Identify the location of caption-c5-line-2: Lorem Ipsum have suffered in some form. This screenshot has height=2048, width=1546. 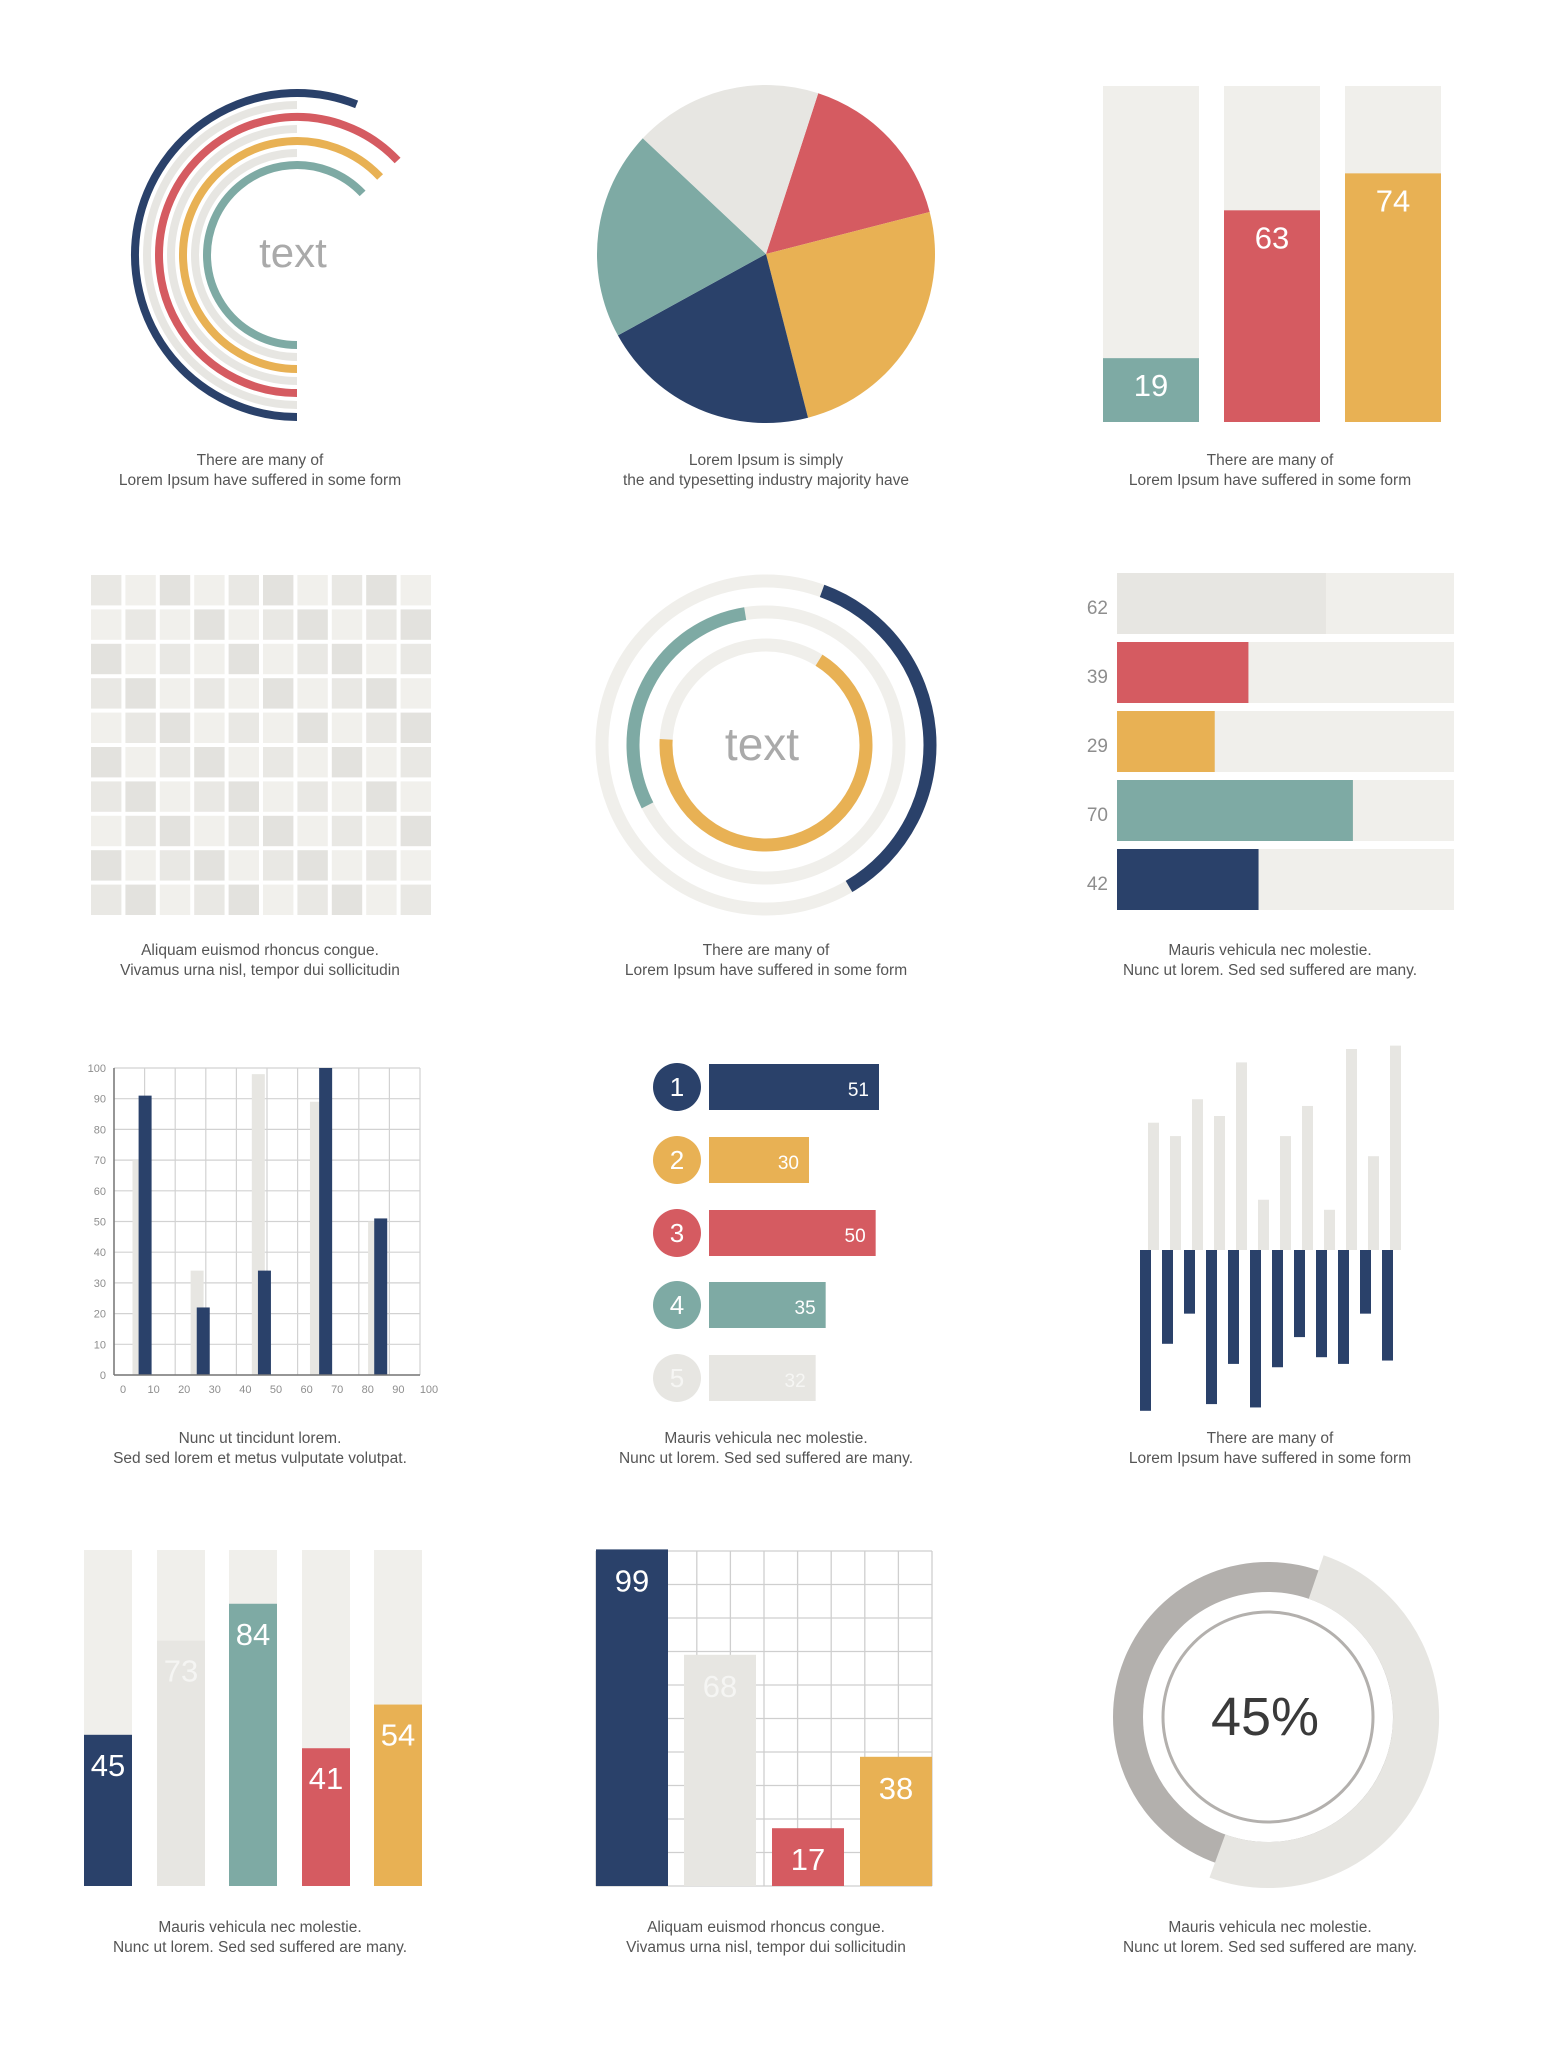
(766, 970).